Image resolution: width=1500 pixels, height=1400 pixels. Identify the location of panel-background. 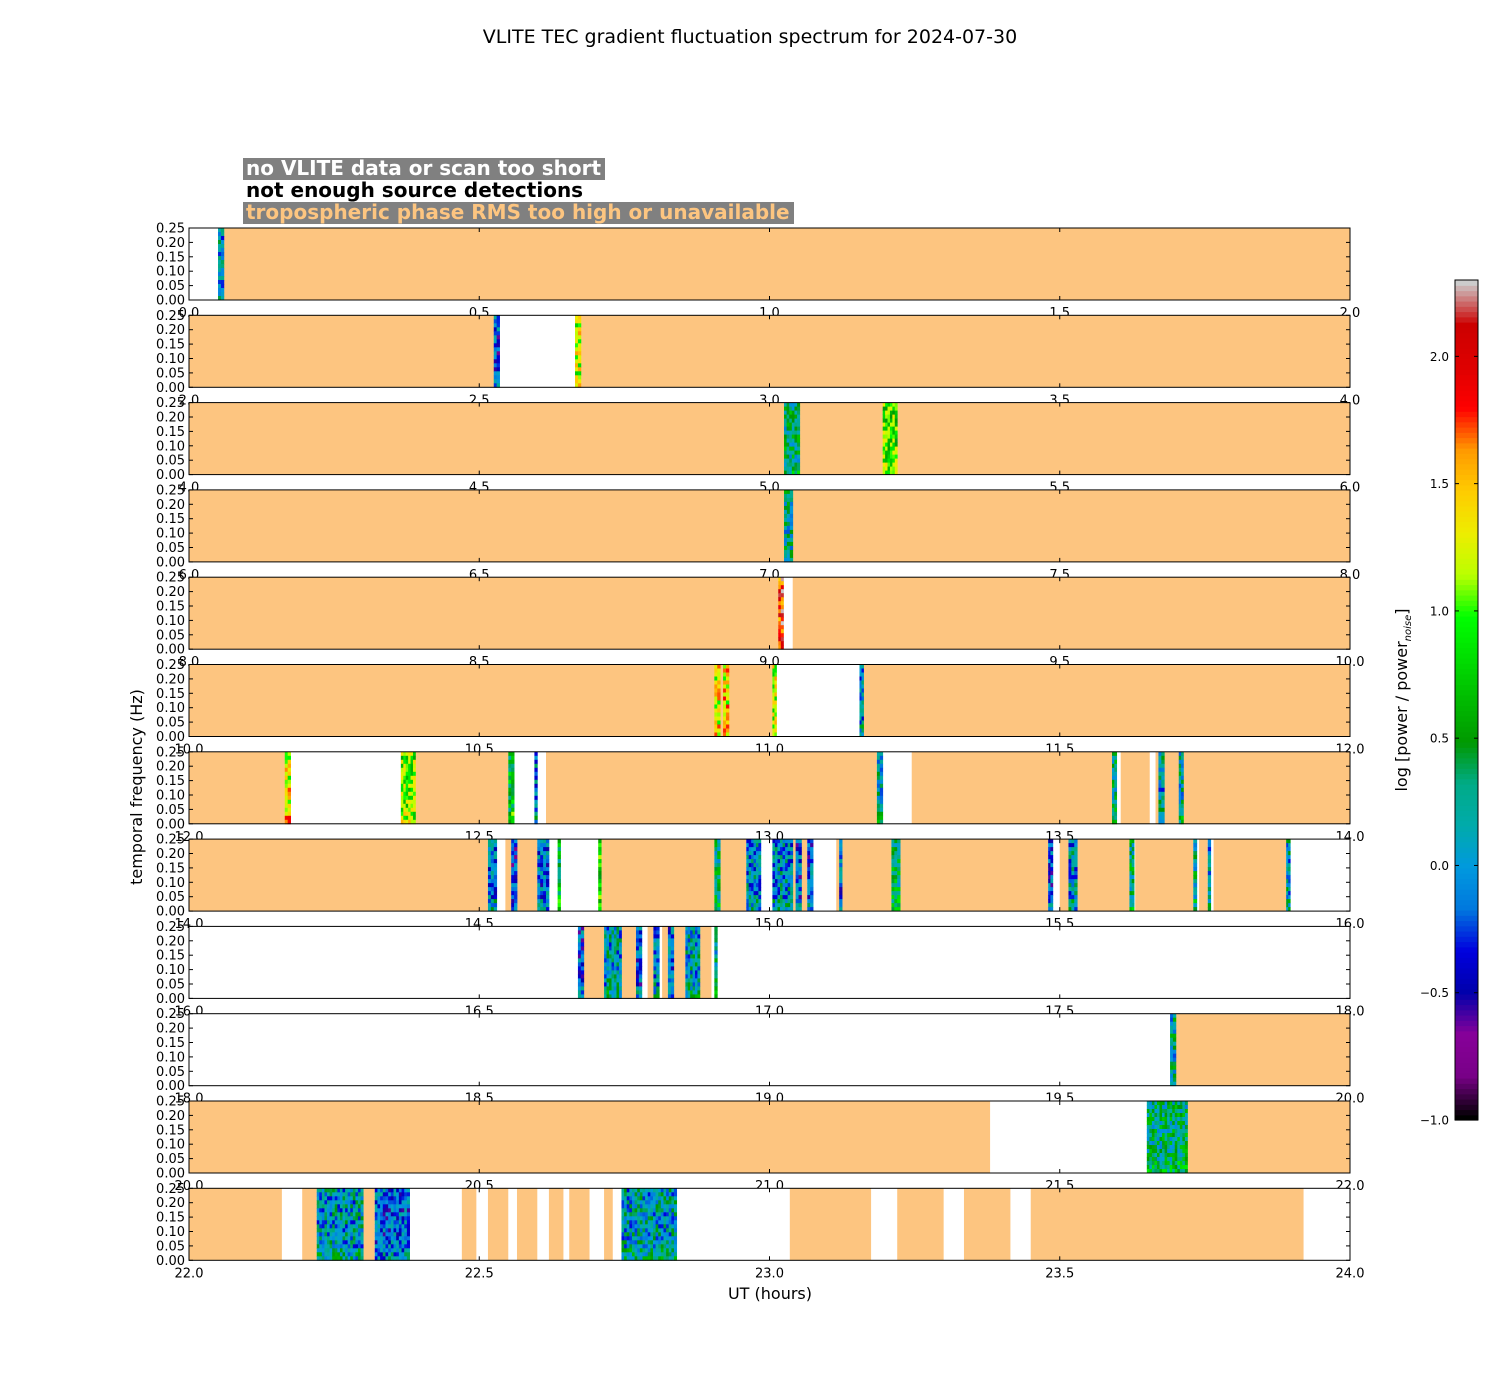
(769, 1049).